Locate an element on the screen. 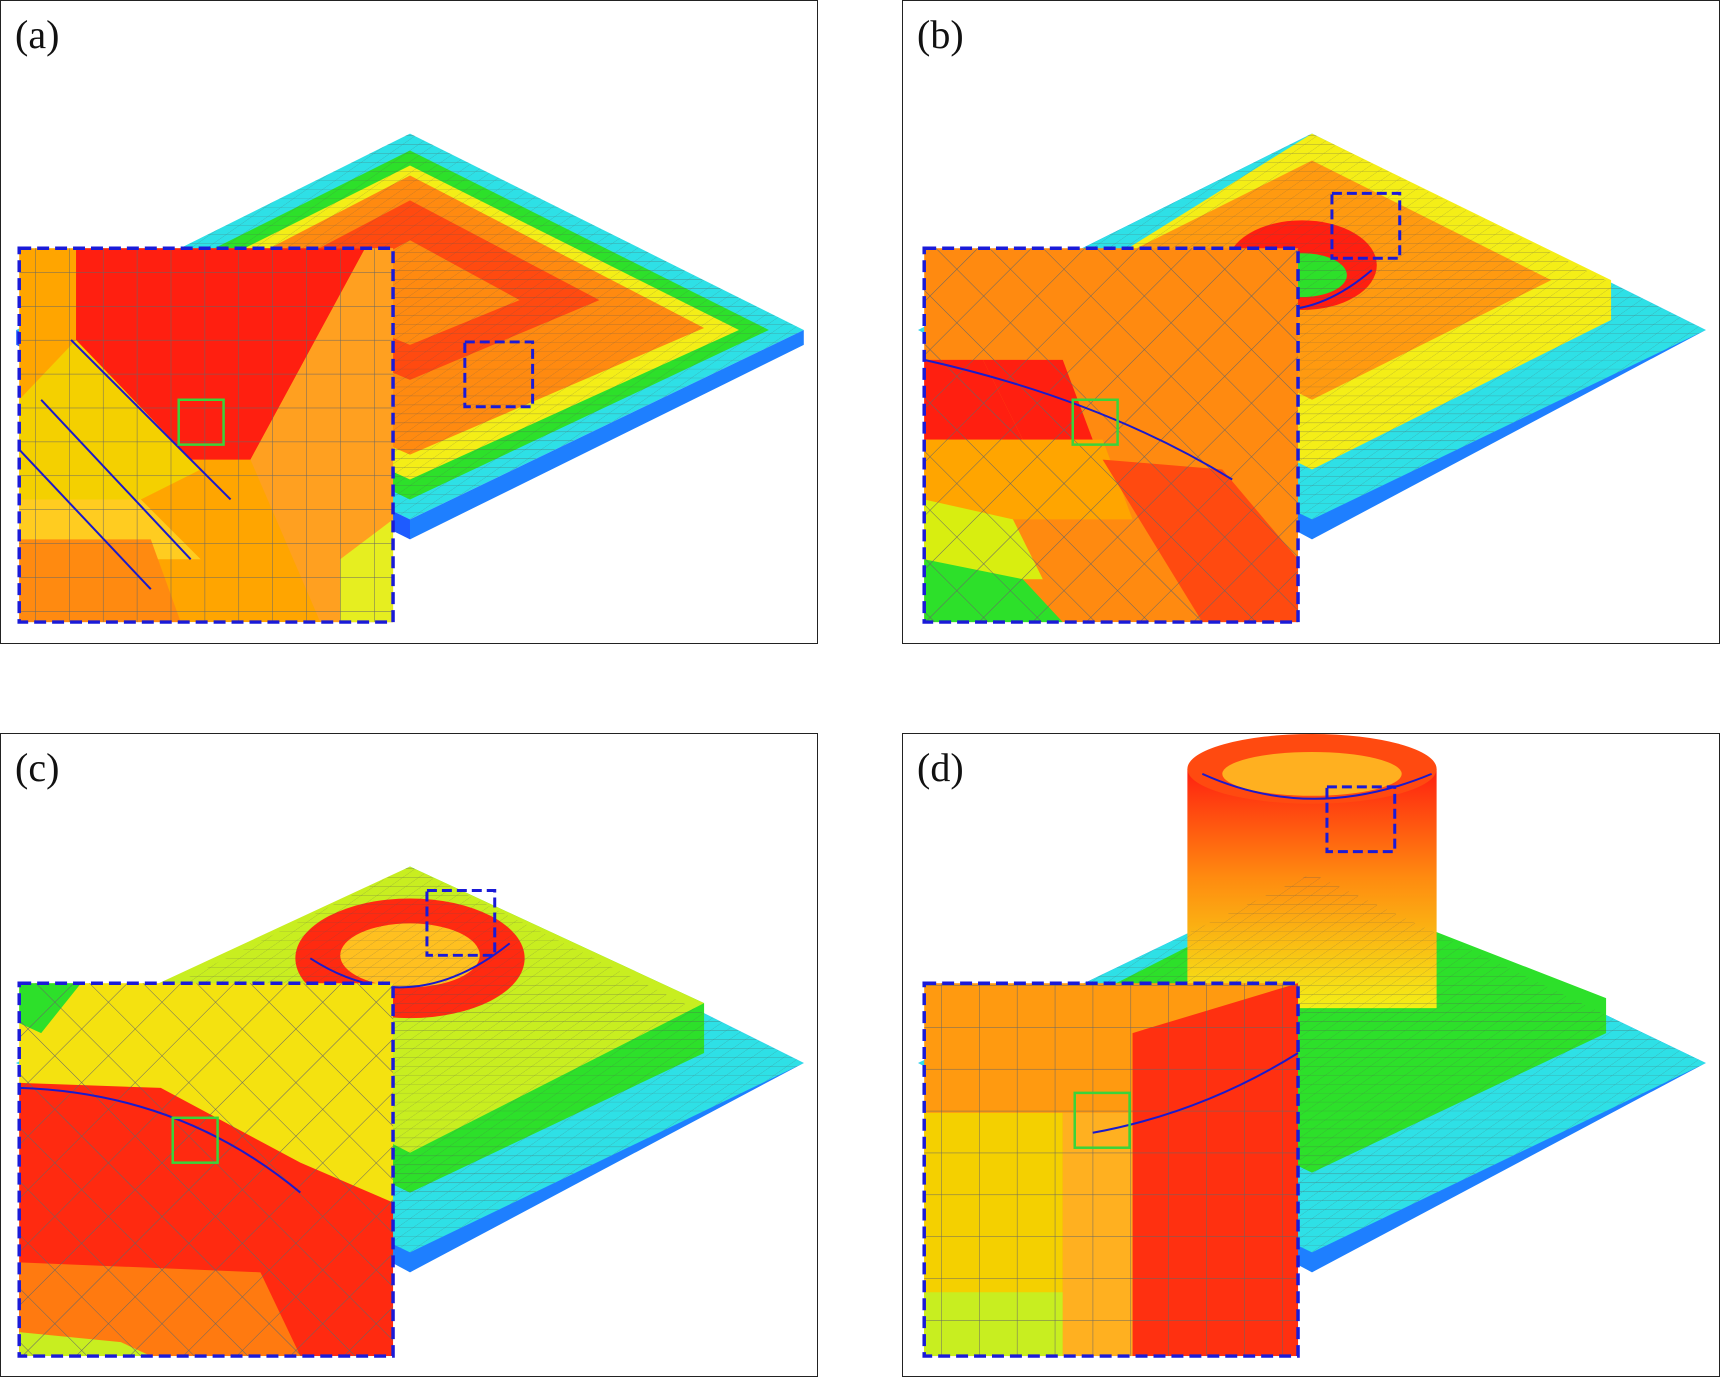  panel-label: (c) is located at coordinates (37, 767).